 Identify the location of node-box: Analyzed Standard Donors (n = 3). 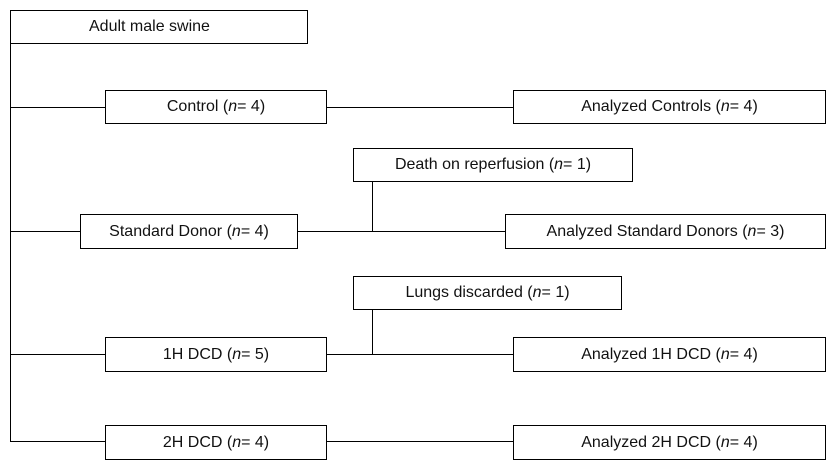
(665, 231).